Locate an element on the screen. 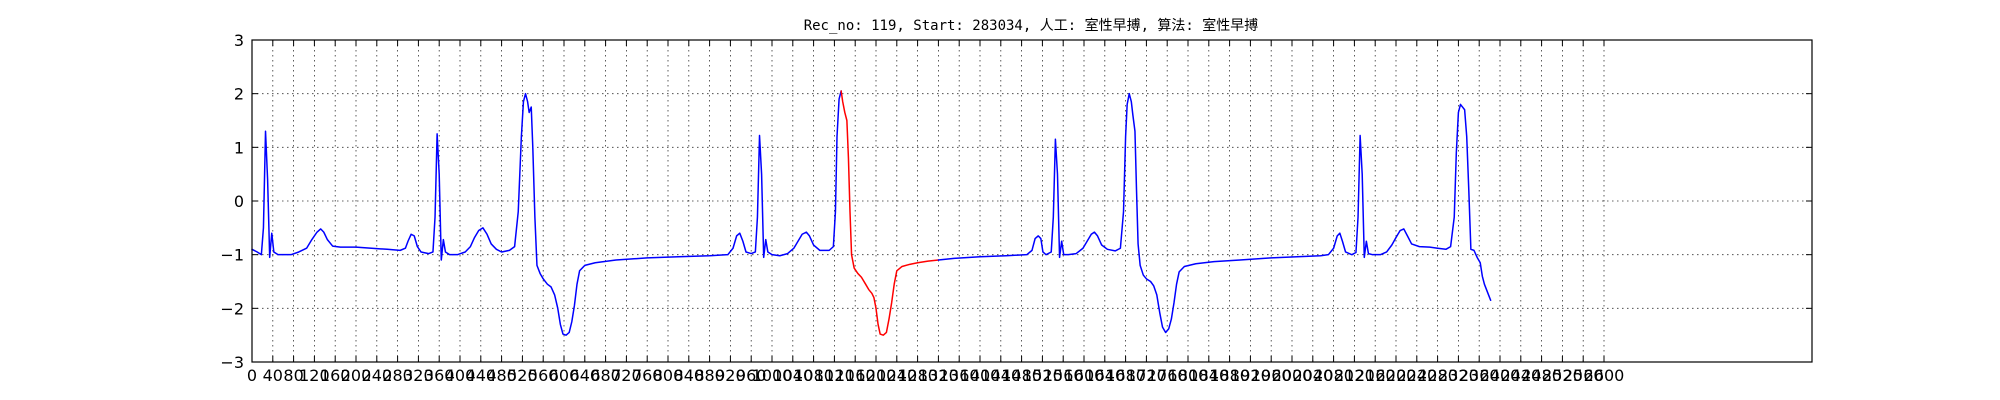 The width and height of the screenshot is (2000, 400). x-tick-label: 1160 is located at coordinates (855, 375).